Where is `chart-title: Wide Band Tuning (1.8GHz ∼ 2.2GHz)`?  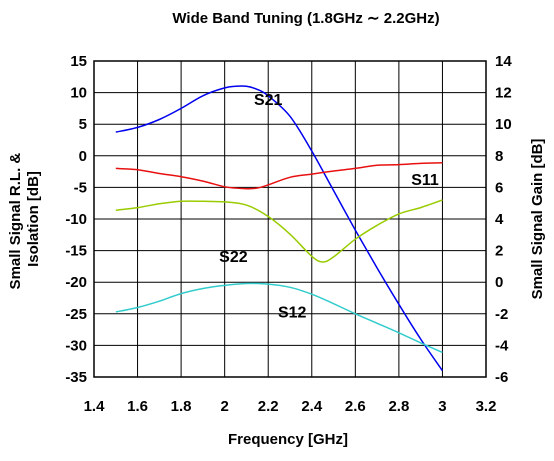
chart-title: Wide Band Tuning (1.8GHz ∼ 2.2GHz) is located at coordinates (305, 18).